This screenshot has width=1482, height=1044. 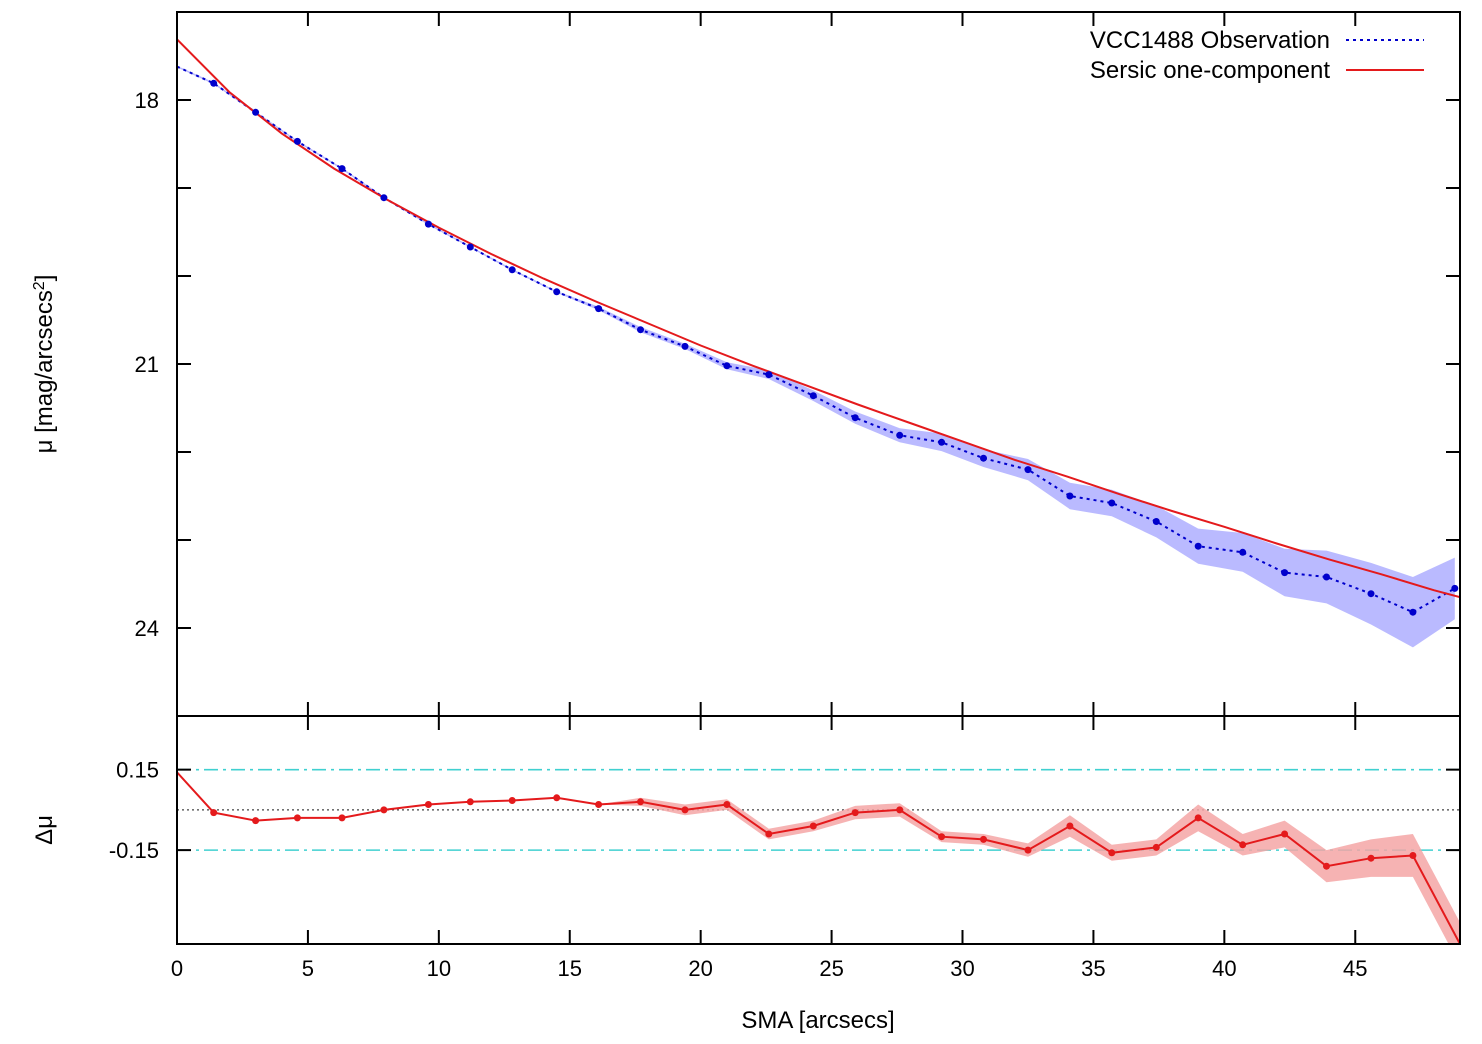 What do you see at coordinates (1224, 968) in the screenshot?
I see `x-tick-label: 40` at bounding box center [1224, 968].